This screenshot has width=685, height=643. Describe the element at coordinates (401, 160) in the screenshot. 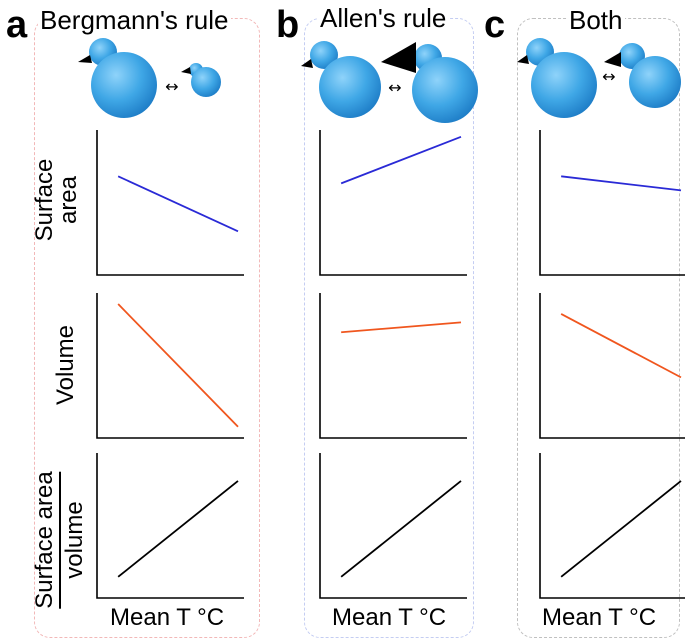

I see `trend-line-b-surface-area` at that location.